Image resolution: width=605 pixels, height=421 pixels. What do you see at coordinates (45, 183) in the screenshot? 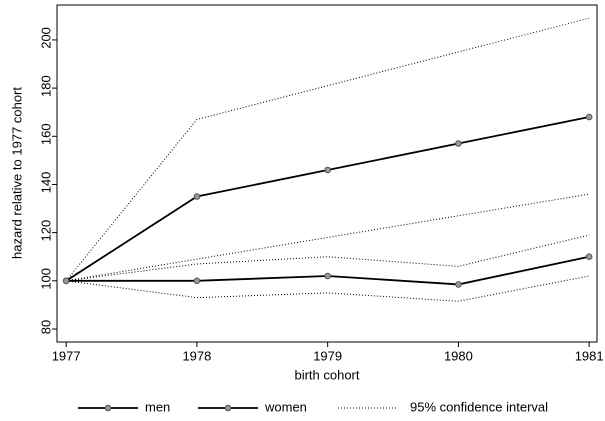
I see `y-tick-label: 140` at bounding box center [45, 183].